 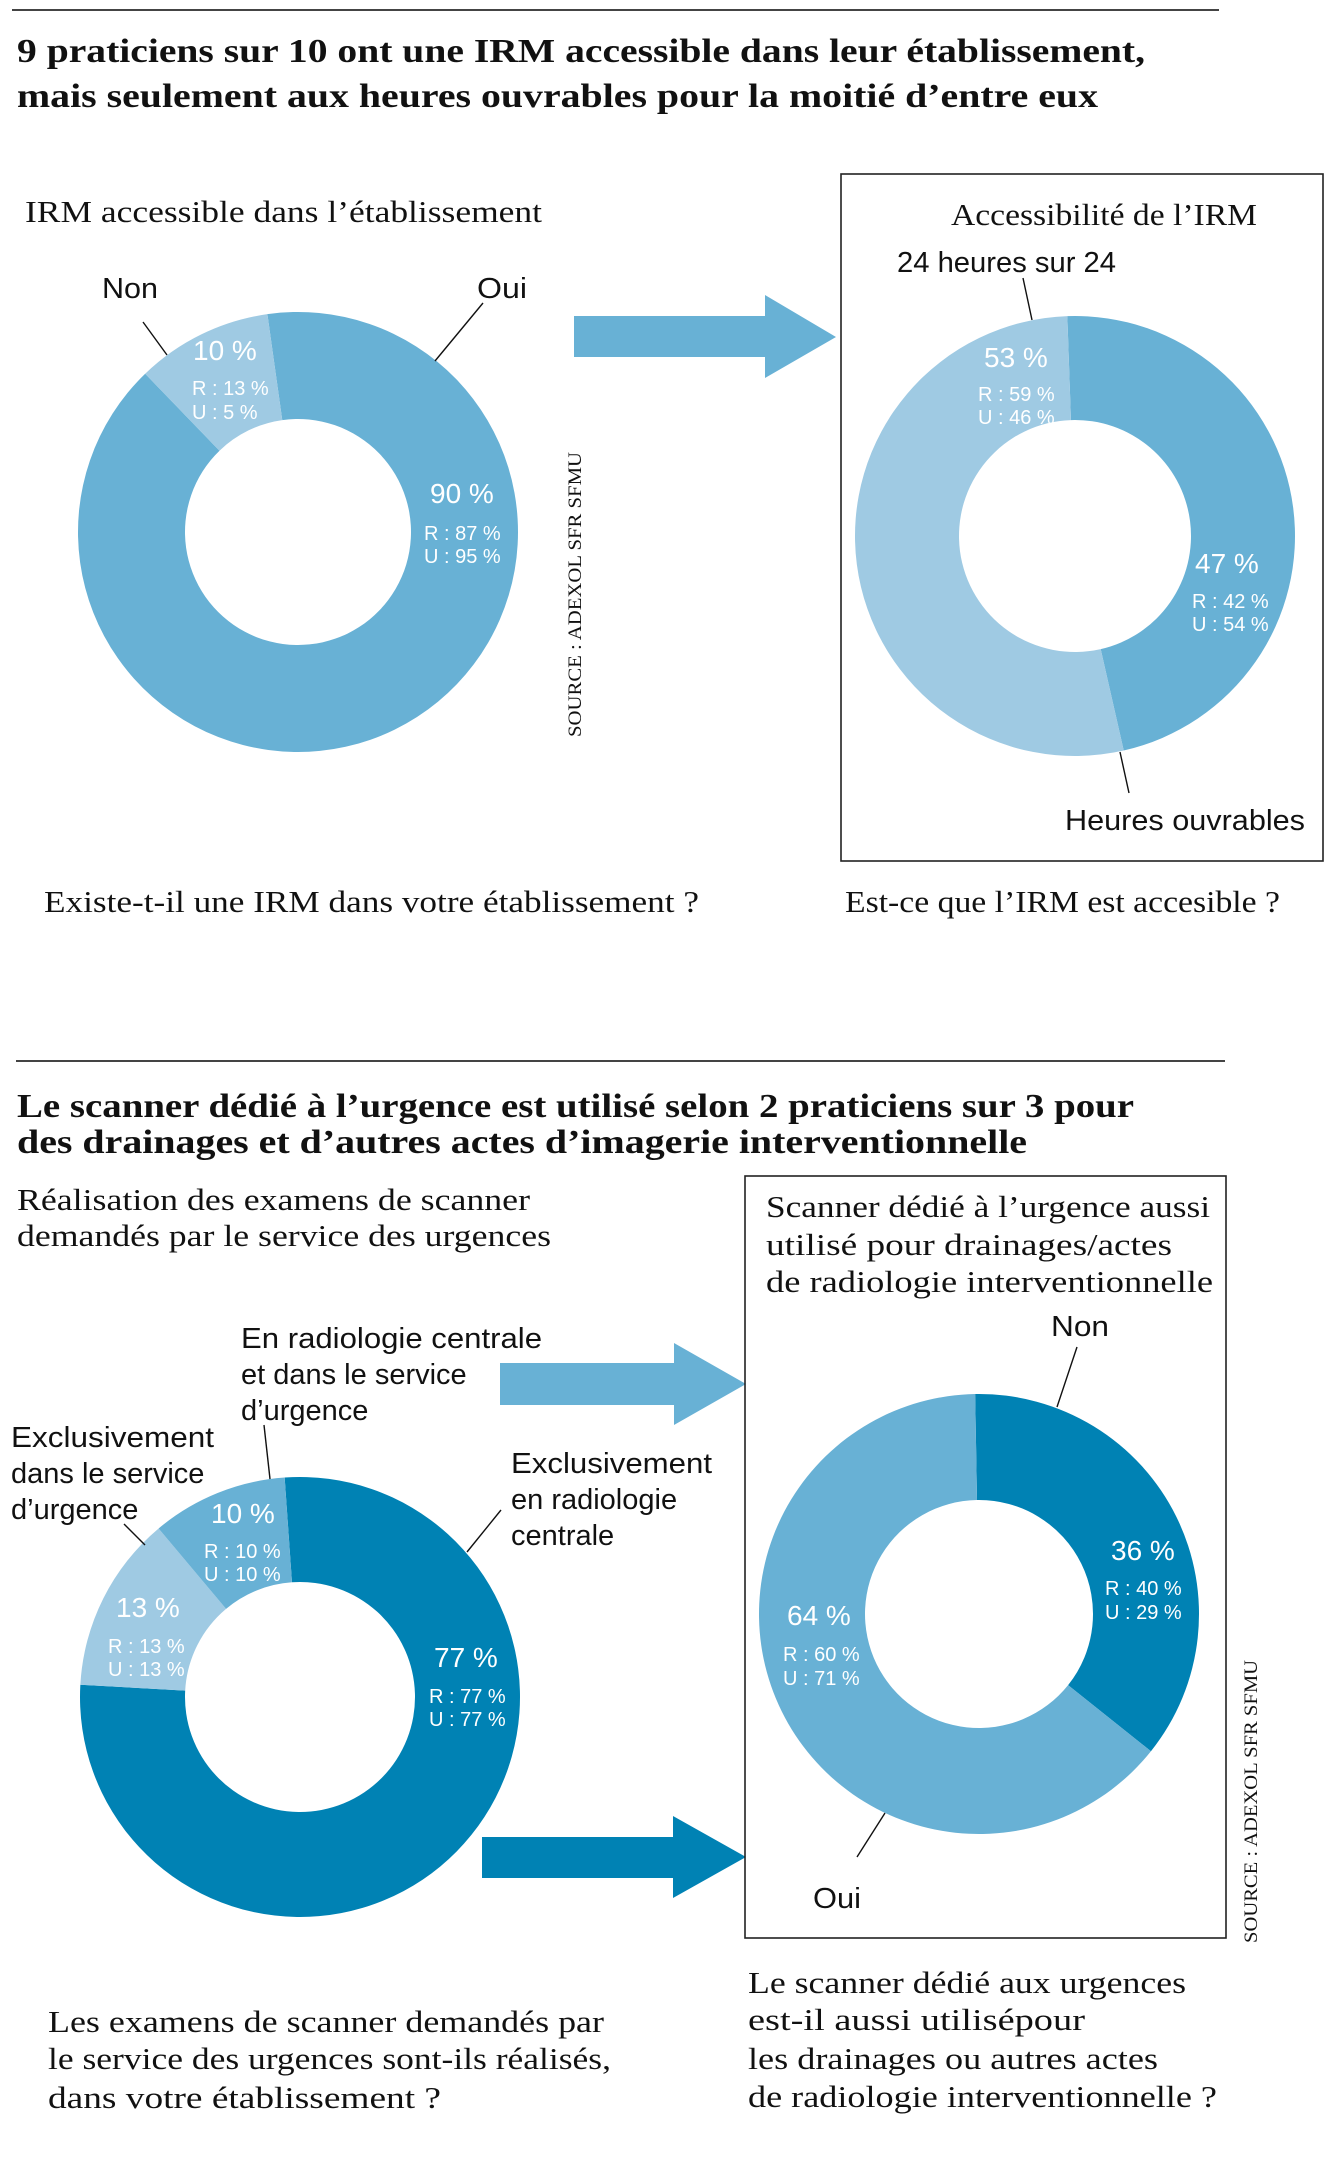 What do you see at coordinates (953, 2058) in the screenshot?
I see `chart4-question-line3: les drainages ou autres actes` at bounding box center [953, 2058].